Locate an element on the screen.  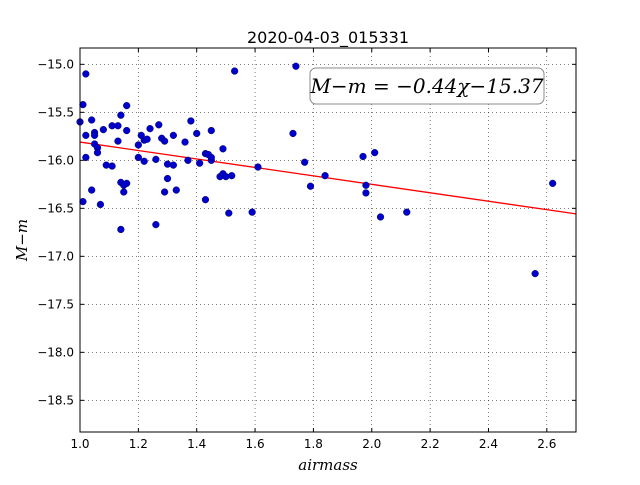
y-tick-label: −15.5 is located at coordinates (55, 112).